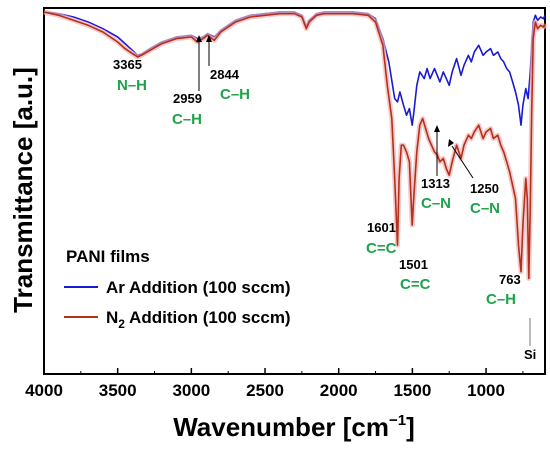  I want to click on legend-label-n2-pre: N, so click(112, 317).